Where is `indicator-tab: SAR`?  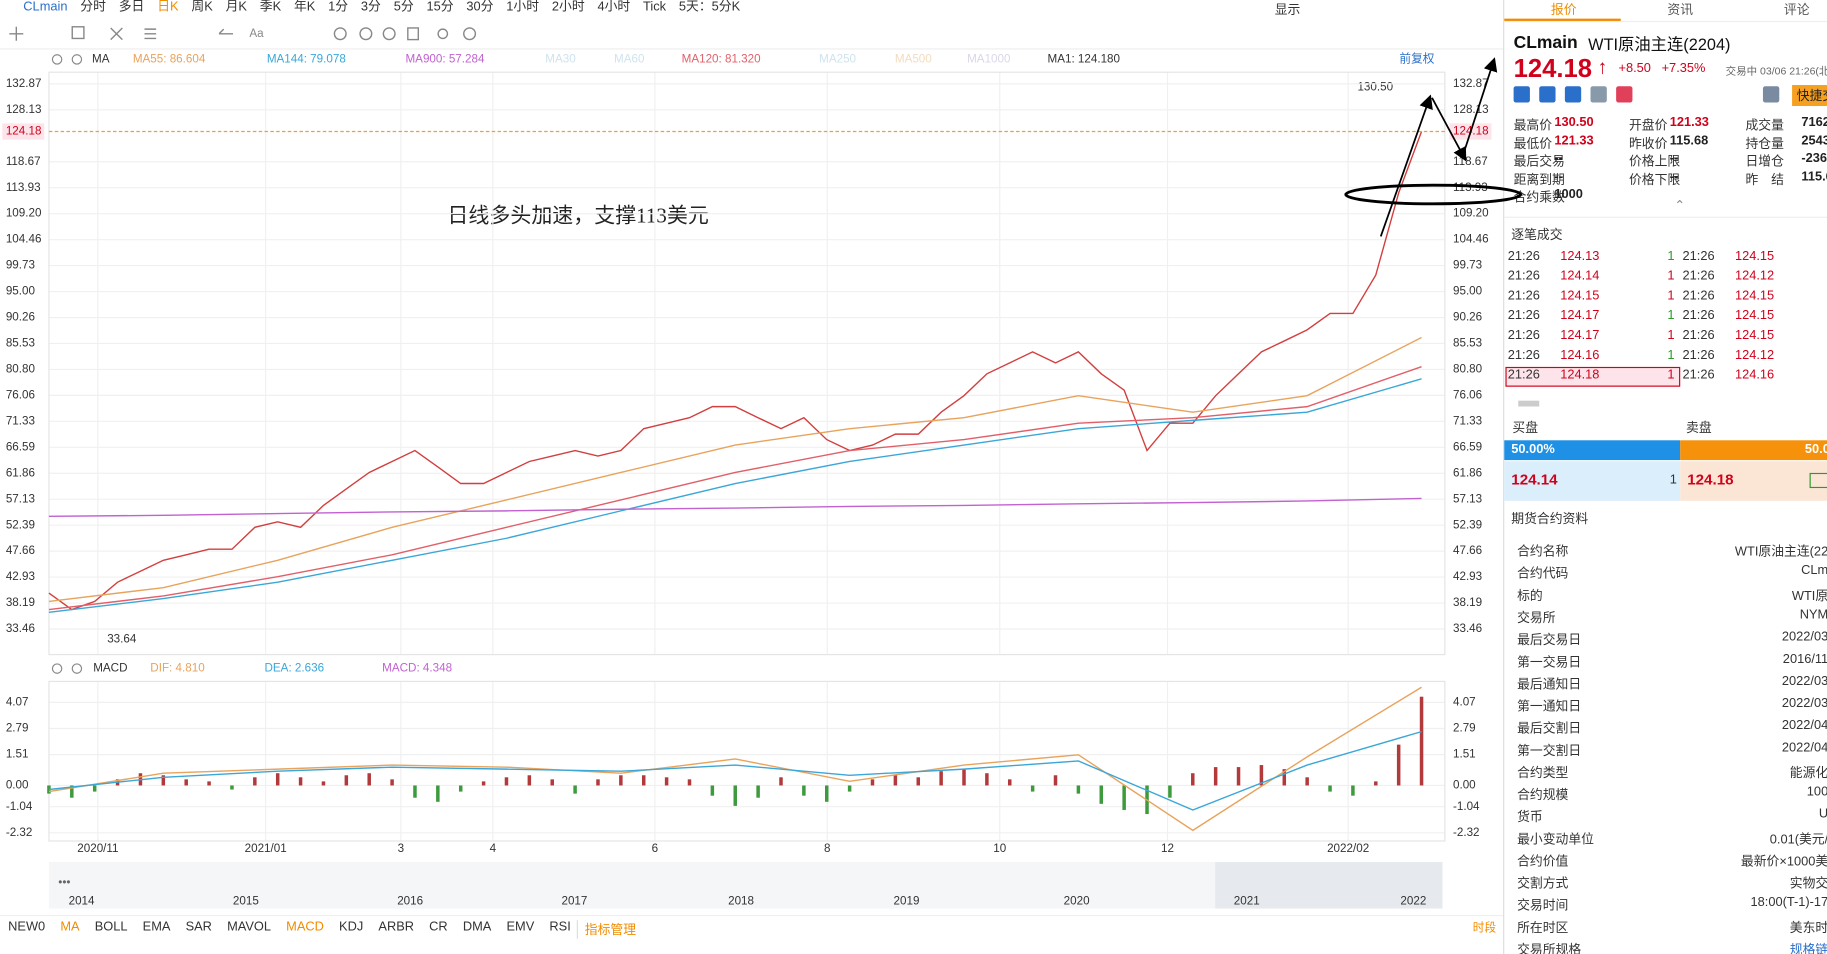
indicator-tab: SAR is located at coordinates (198, 927).